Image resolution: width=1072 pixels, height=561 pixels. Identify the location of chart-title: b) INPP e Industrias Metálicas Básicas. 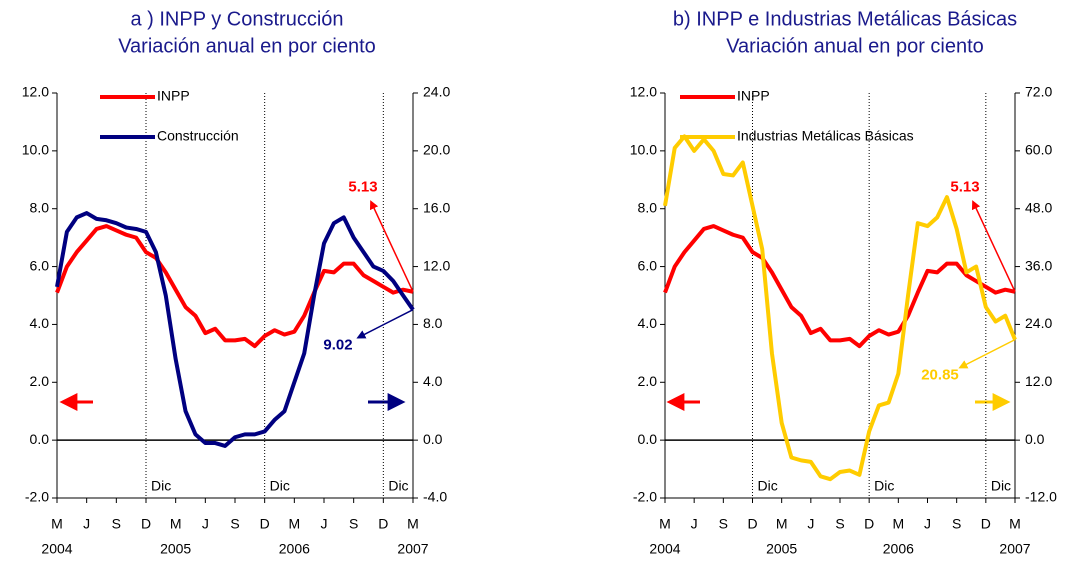
(845, 19).